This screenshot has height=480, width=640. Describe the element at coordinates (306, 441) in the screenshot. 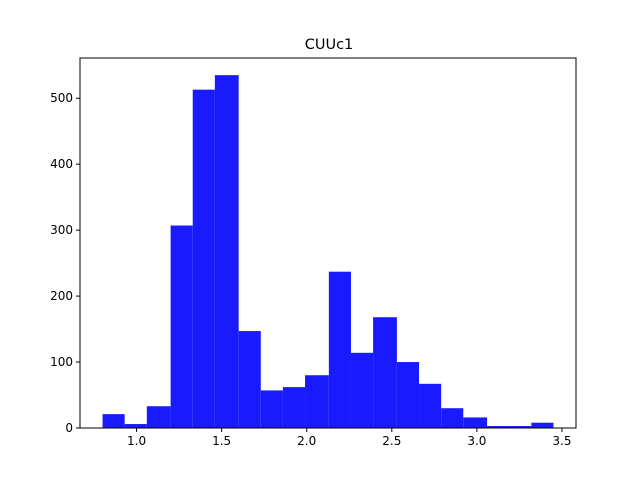

I see `x-tick-label: 2.0` at that location.